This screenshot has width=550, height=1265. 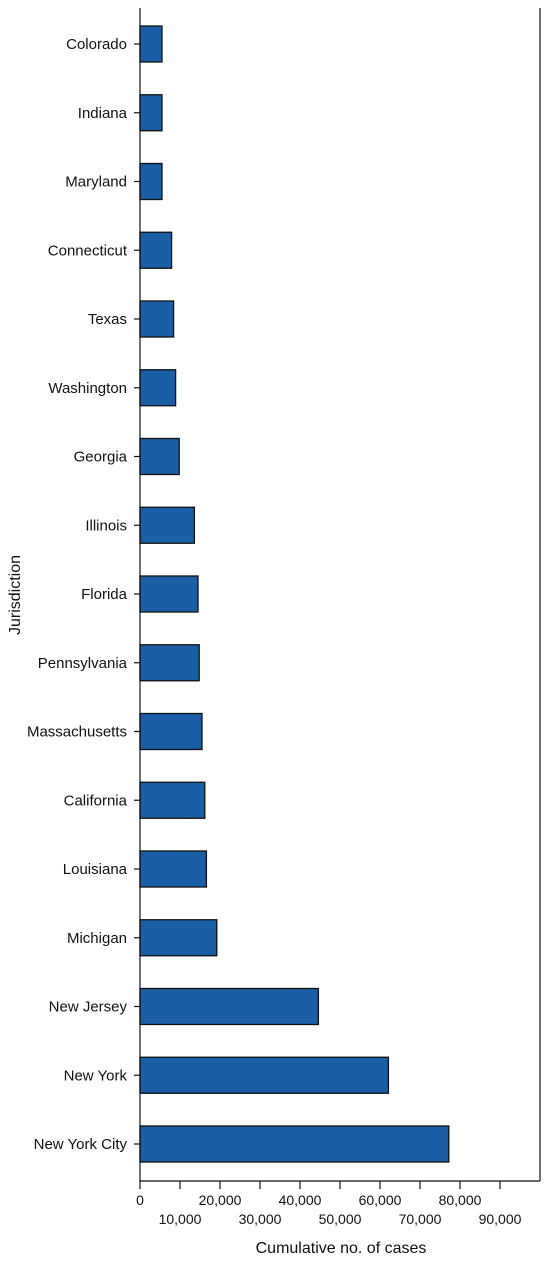 What do you see at coordinates (88, 250) in the screenshot?
I see `category-label: Connecticut` at bounding box center [88, 250].